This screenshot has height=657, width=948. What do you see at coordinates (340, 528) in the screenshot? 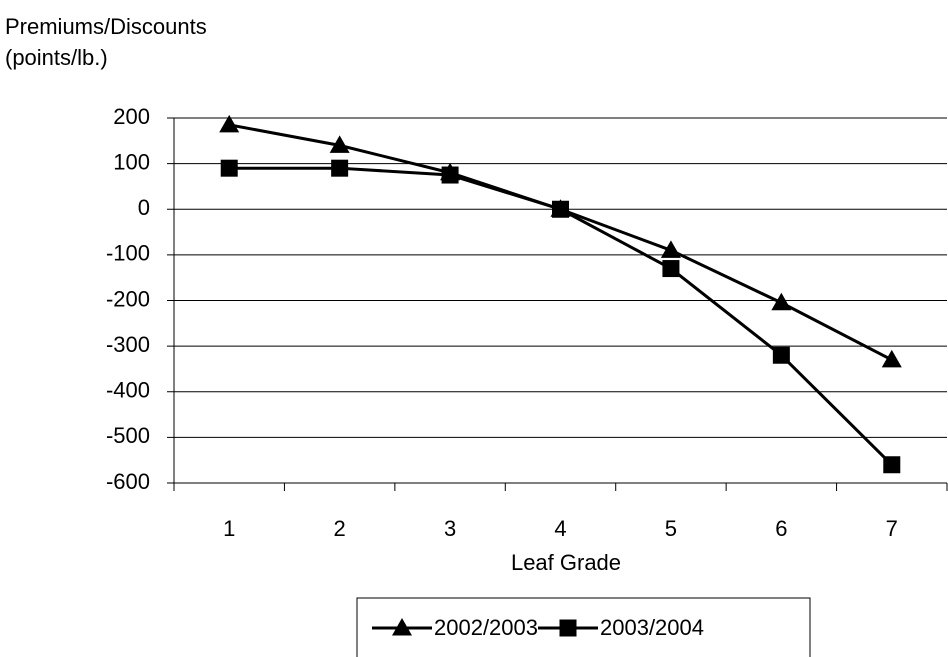
I see `x-tick-label: 2` at bounding box center [340, 528].